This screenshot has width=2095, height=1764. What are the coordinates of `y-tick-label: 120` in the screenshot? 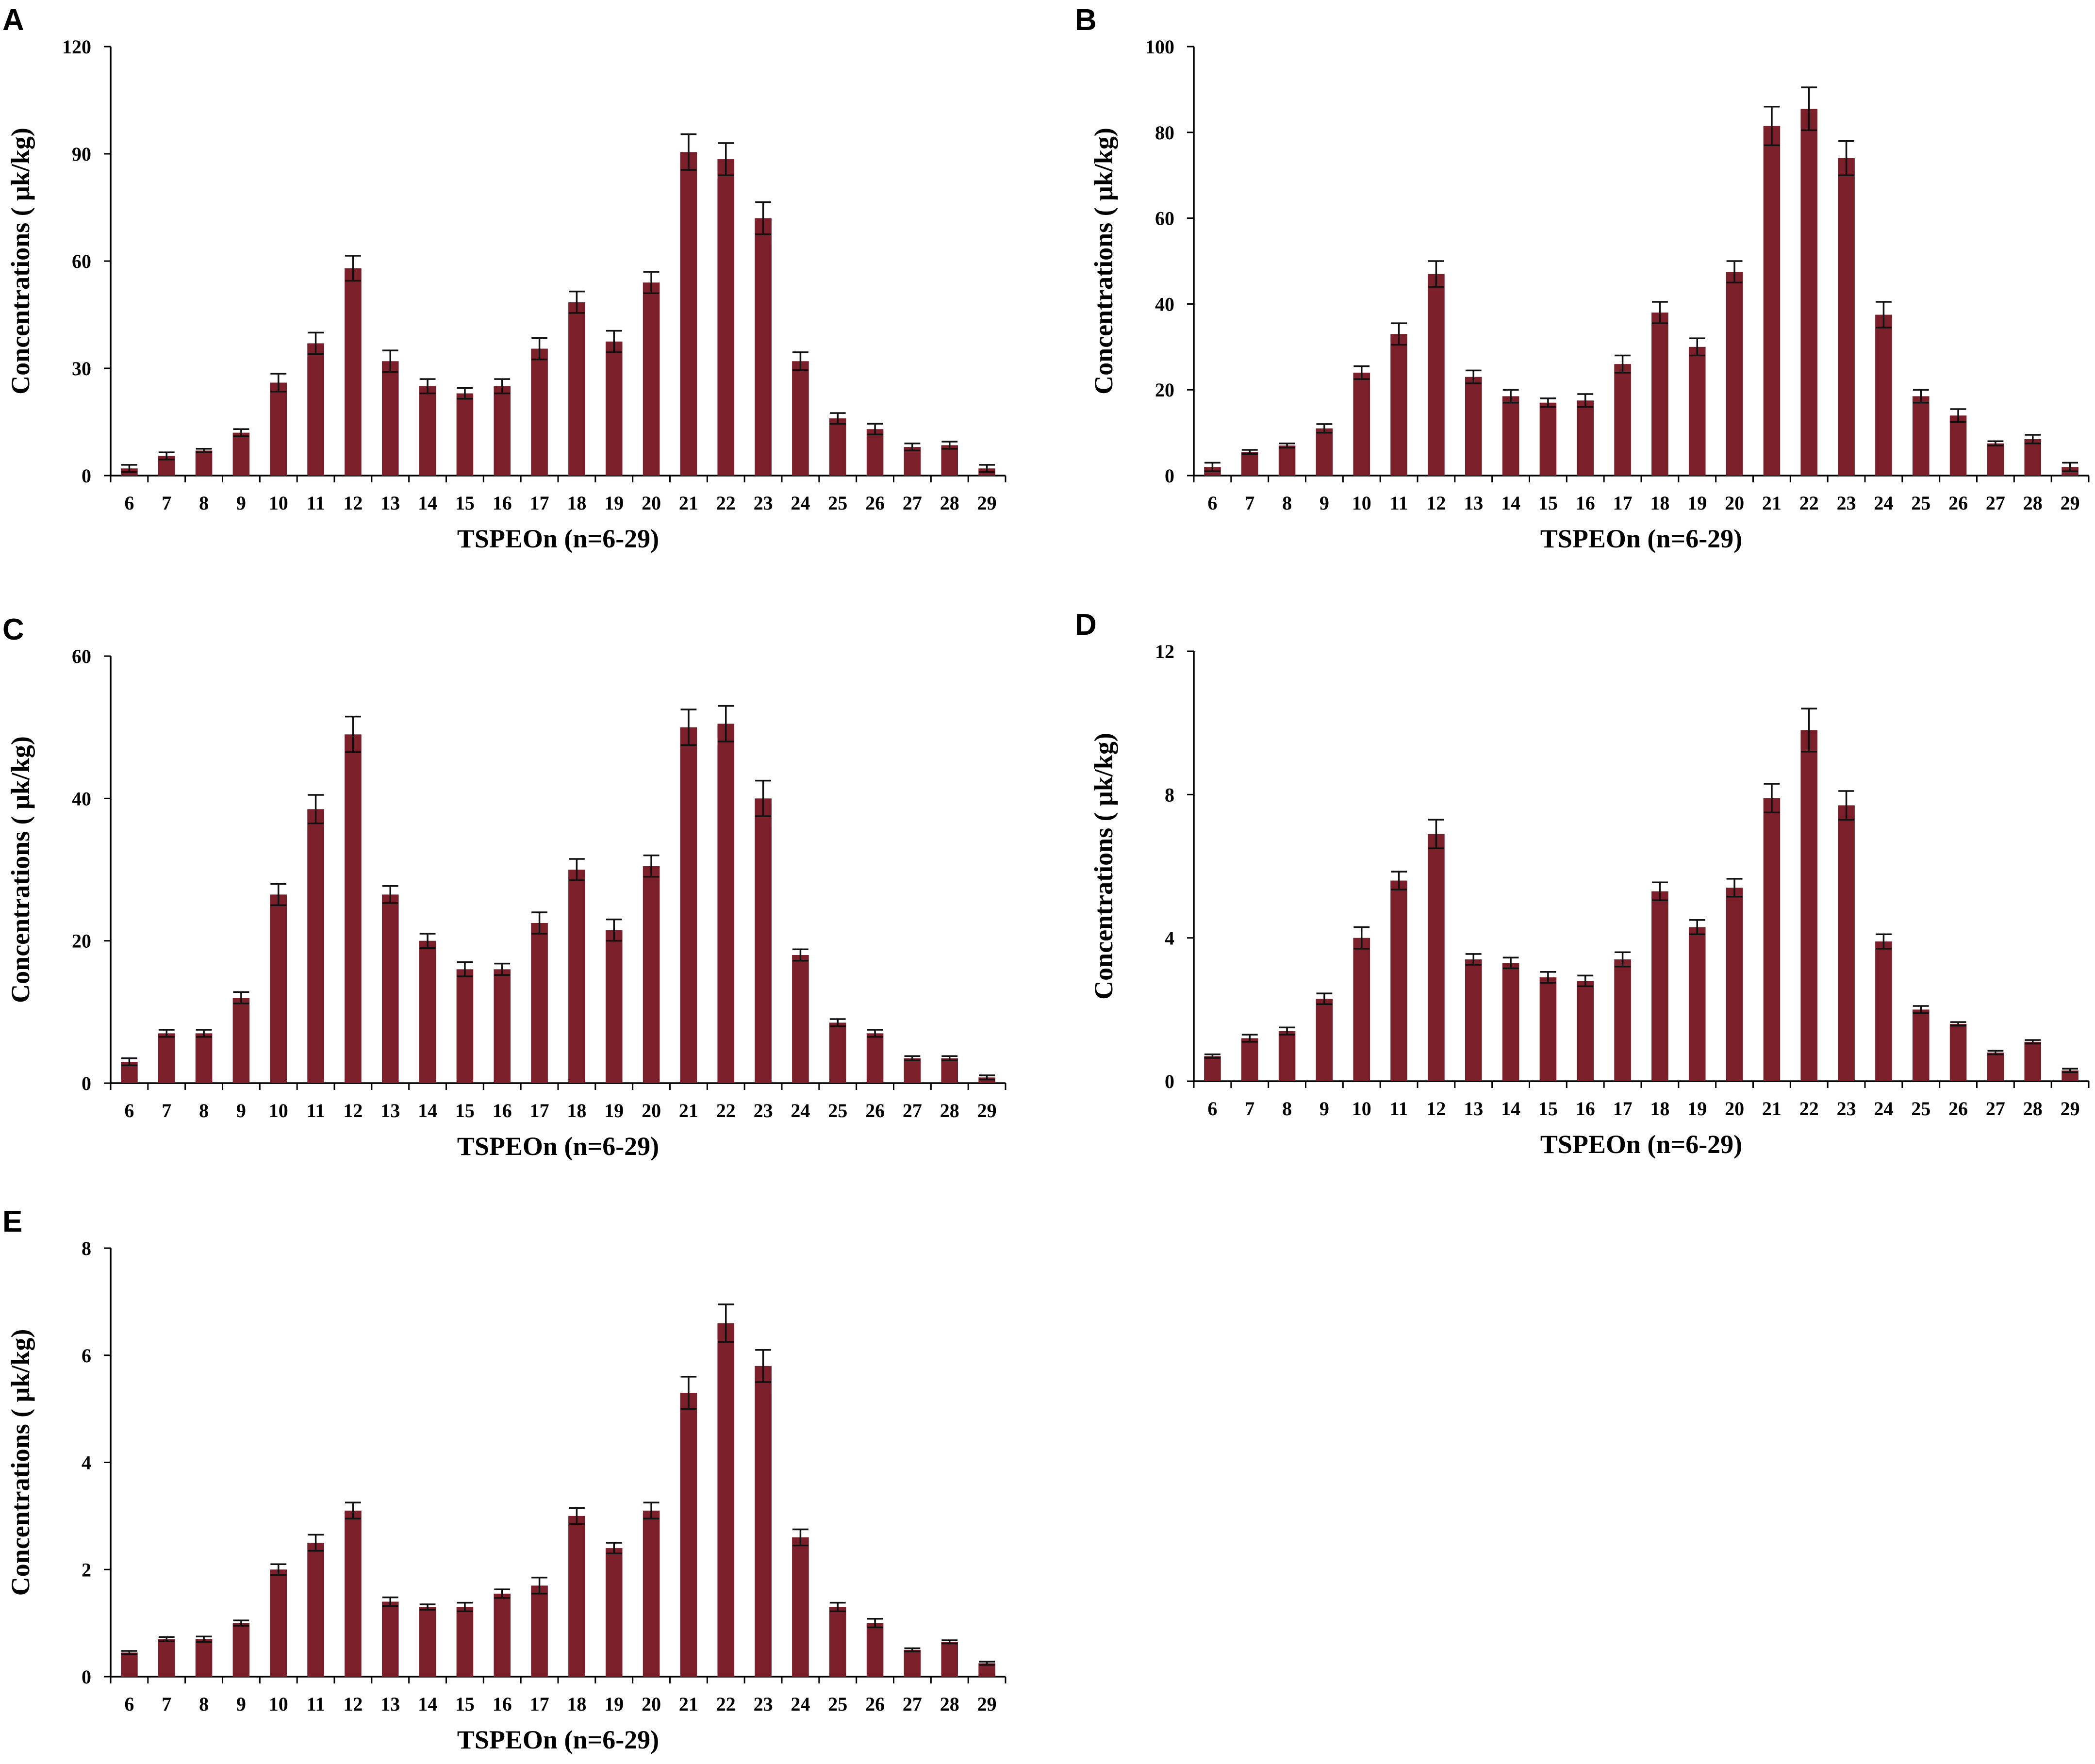 It's located at (77, 47).